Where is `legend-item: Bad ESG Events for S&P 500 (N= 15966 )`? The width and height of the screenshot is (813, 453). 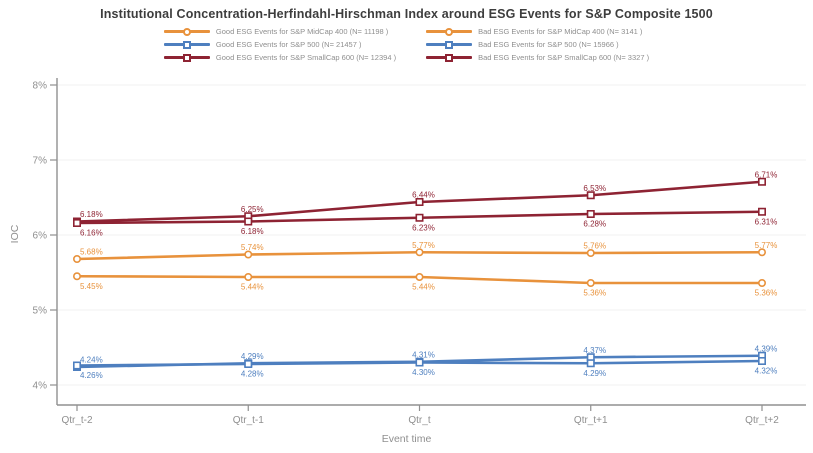
legend-item: Bad ESG Events for S&P 500 (N= 15966 ) is located at coordinates (537, 44).